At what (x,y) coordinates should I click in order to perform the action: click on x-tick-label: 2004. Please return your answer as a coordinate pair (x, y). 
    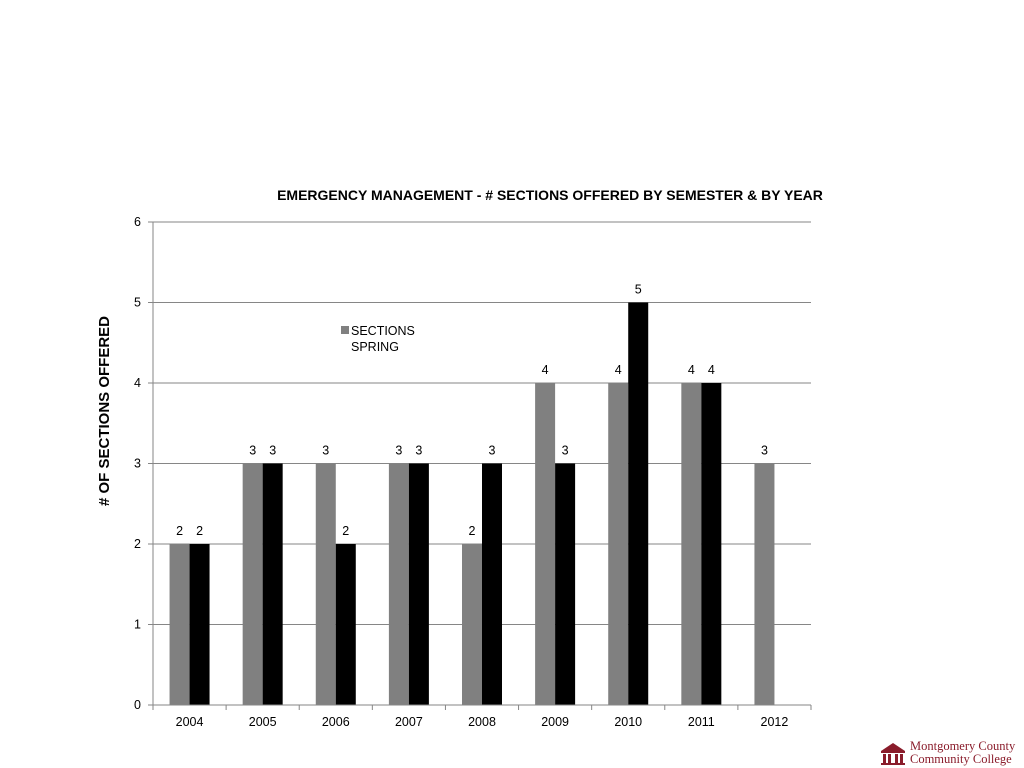
    Looking at the image, I should click on (190, 722).